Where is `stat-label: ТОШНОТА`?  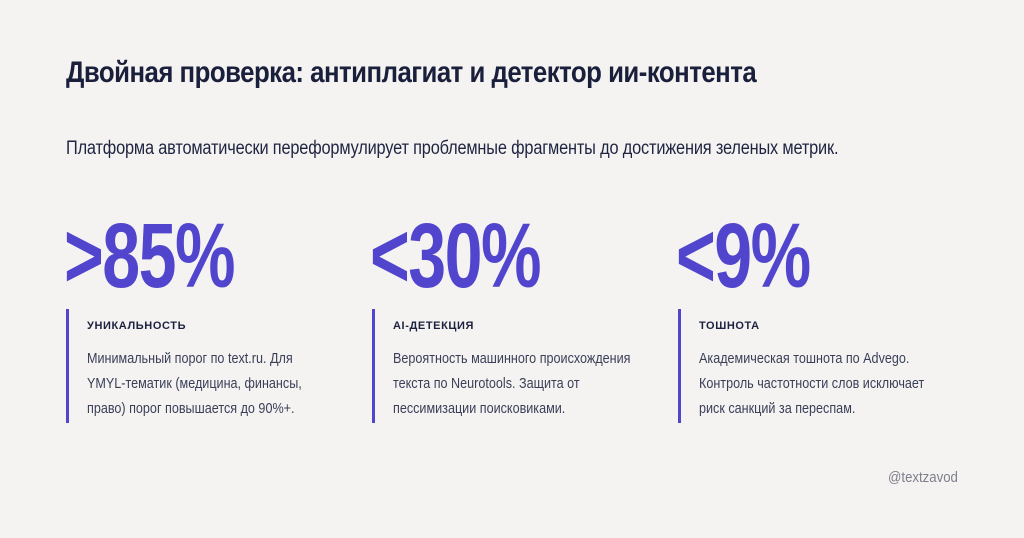
stat-label: ТОШНОТА is located at coordinates (729, 326).